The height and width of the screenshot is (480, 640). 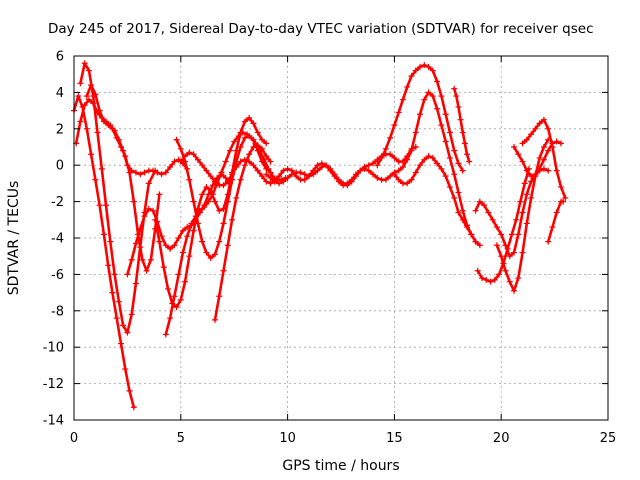 What do you see at coordinates (57, 239) in the screenshot?
I see `y-tick-label: -4` at bounding box center [57, 239].